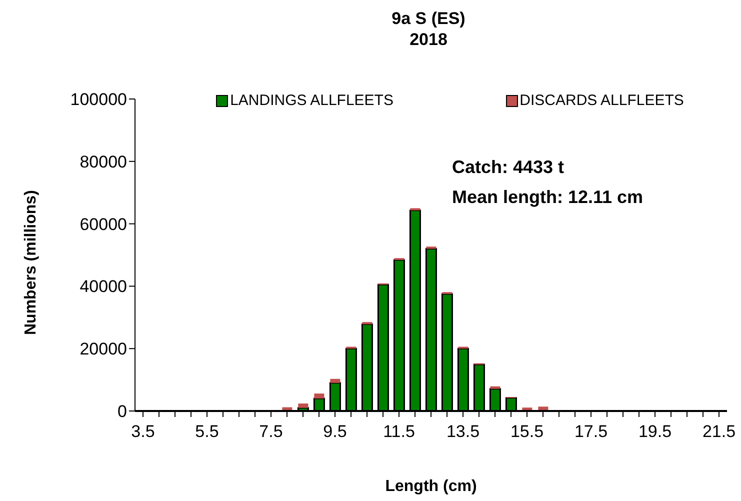 This screenshot has height=501, width=741. Describe the element at coordinates (143, 432) in the screenshot. I see `x-tick-label: 3.5` at that location.